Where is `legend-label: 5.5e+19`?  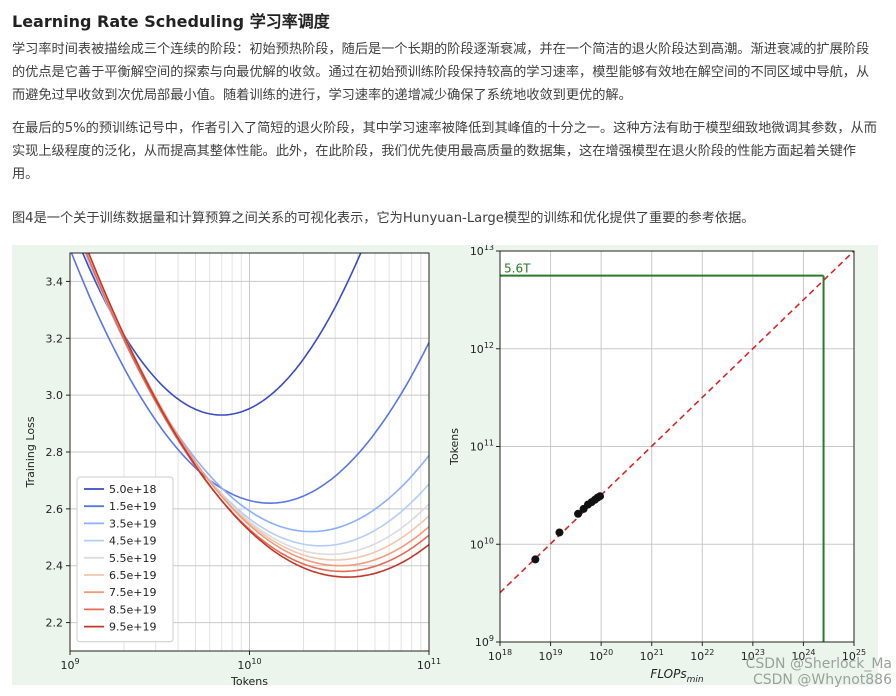 legend-label: 5.5e+19 is located at coordinates (132, 558).